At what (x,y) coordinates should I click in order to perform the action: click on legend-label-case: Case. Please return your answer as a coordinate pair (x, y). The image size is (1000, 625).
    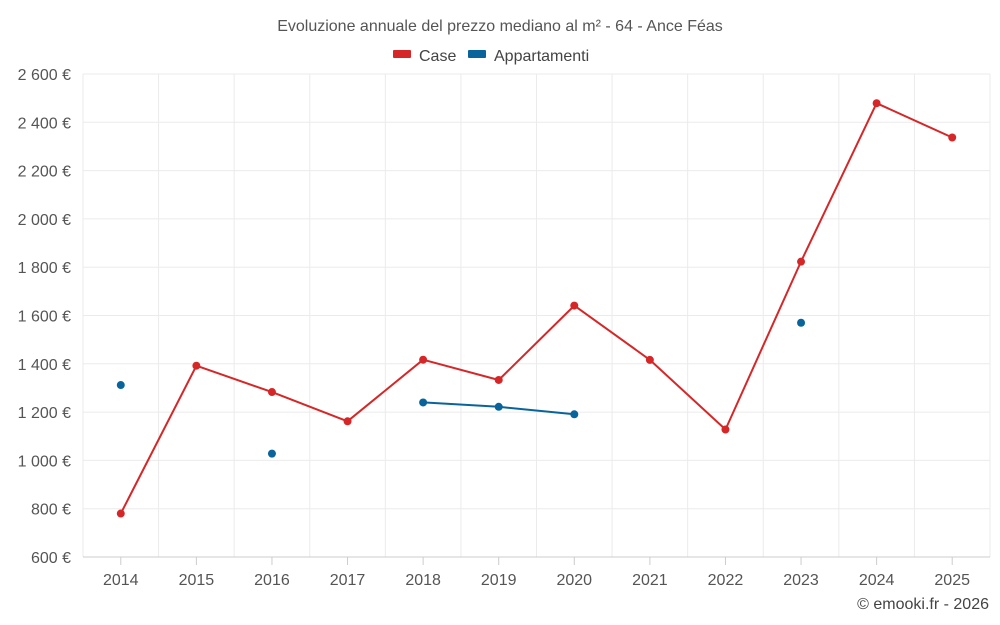
    Looking at the image, I should click on (437, 56).